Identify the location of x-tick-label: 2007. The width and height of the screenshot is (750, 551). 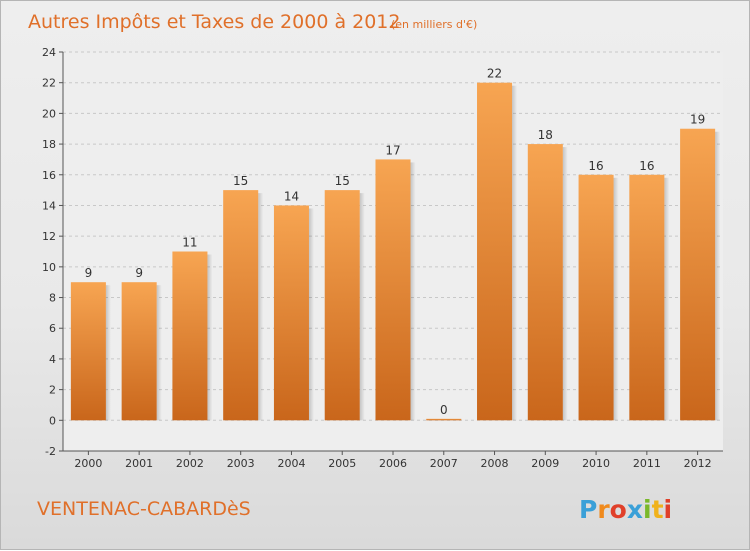
(444, 463).